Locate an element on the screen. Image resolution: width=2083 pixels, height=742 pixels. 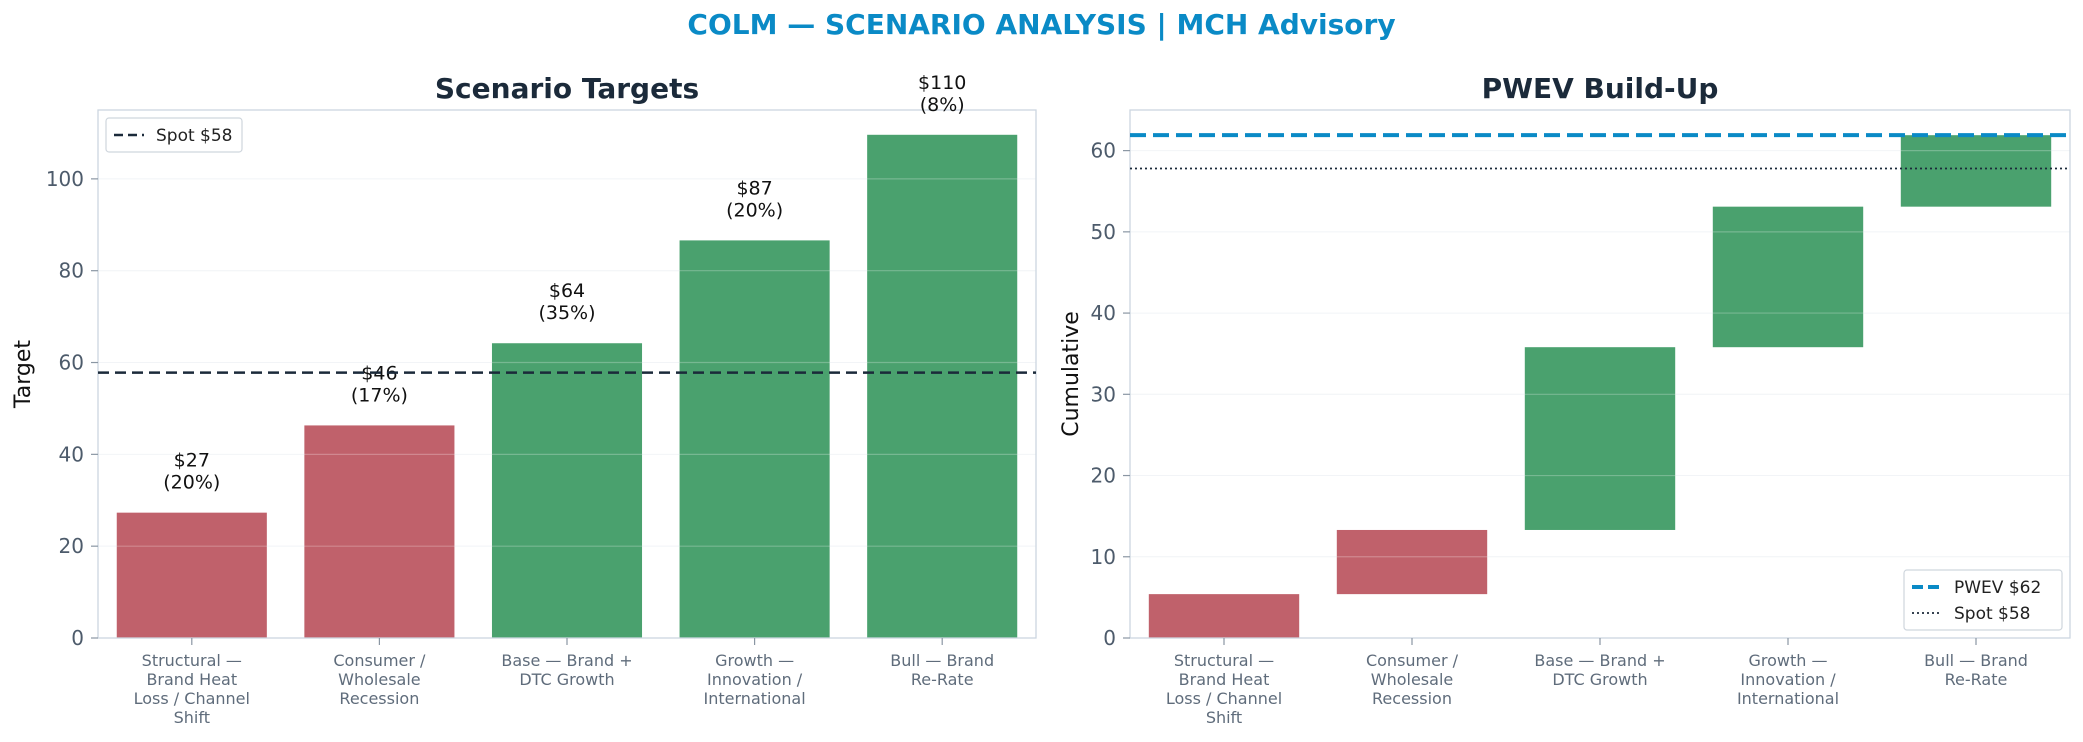
y-tick-label: 80 is located at coordinates (71, 271).